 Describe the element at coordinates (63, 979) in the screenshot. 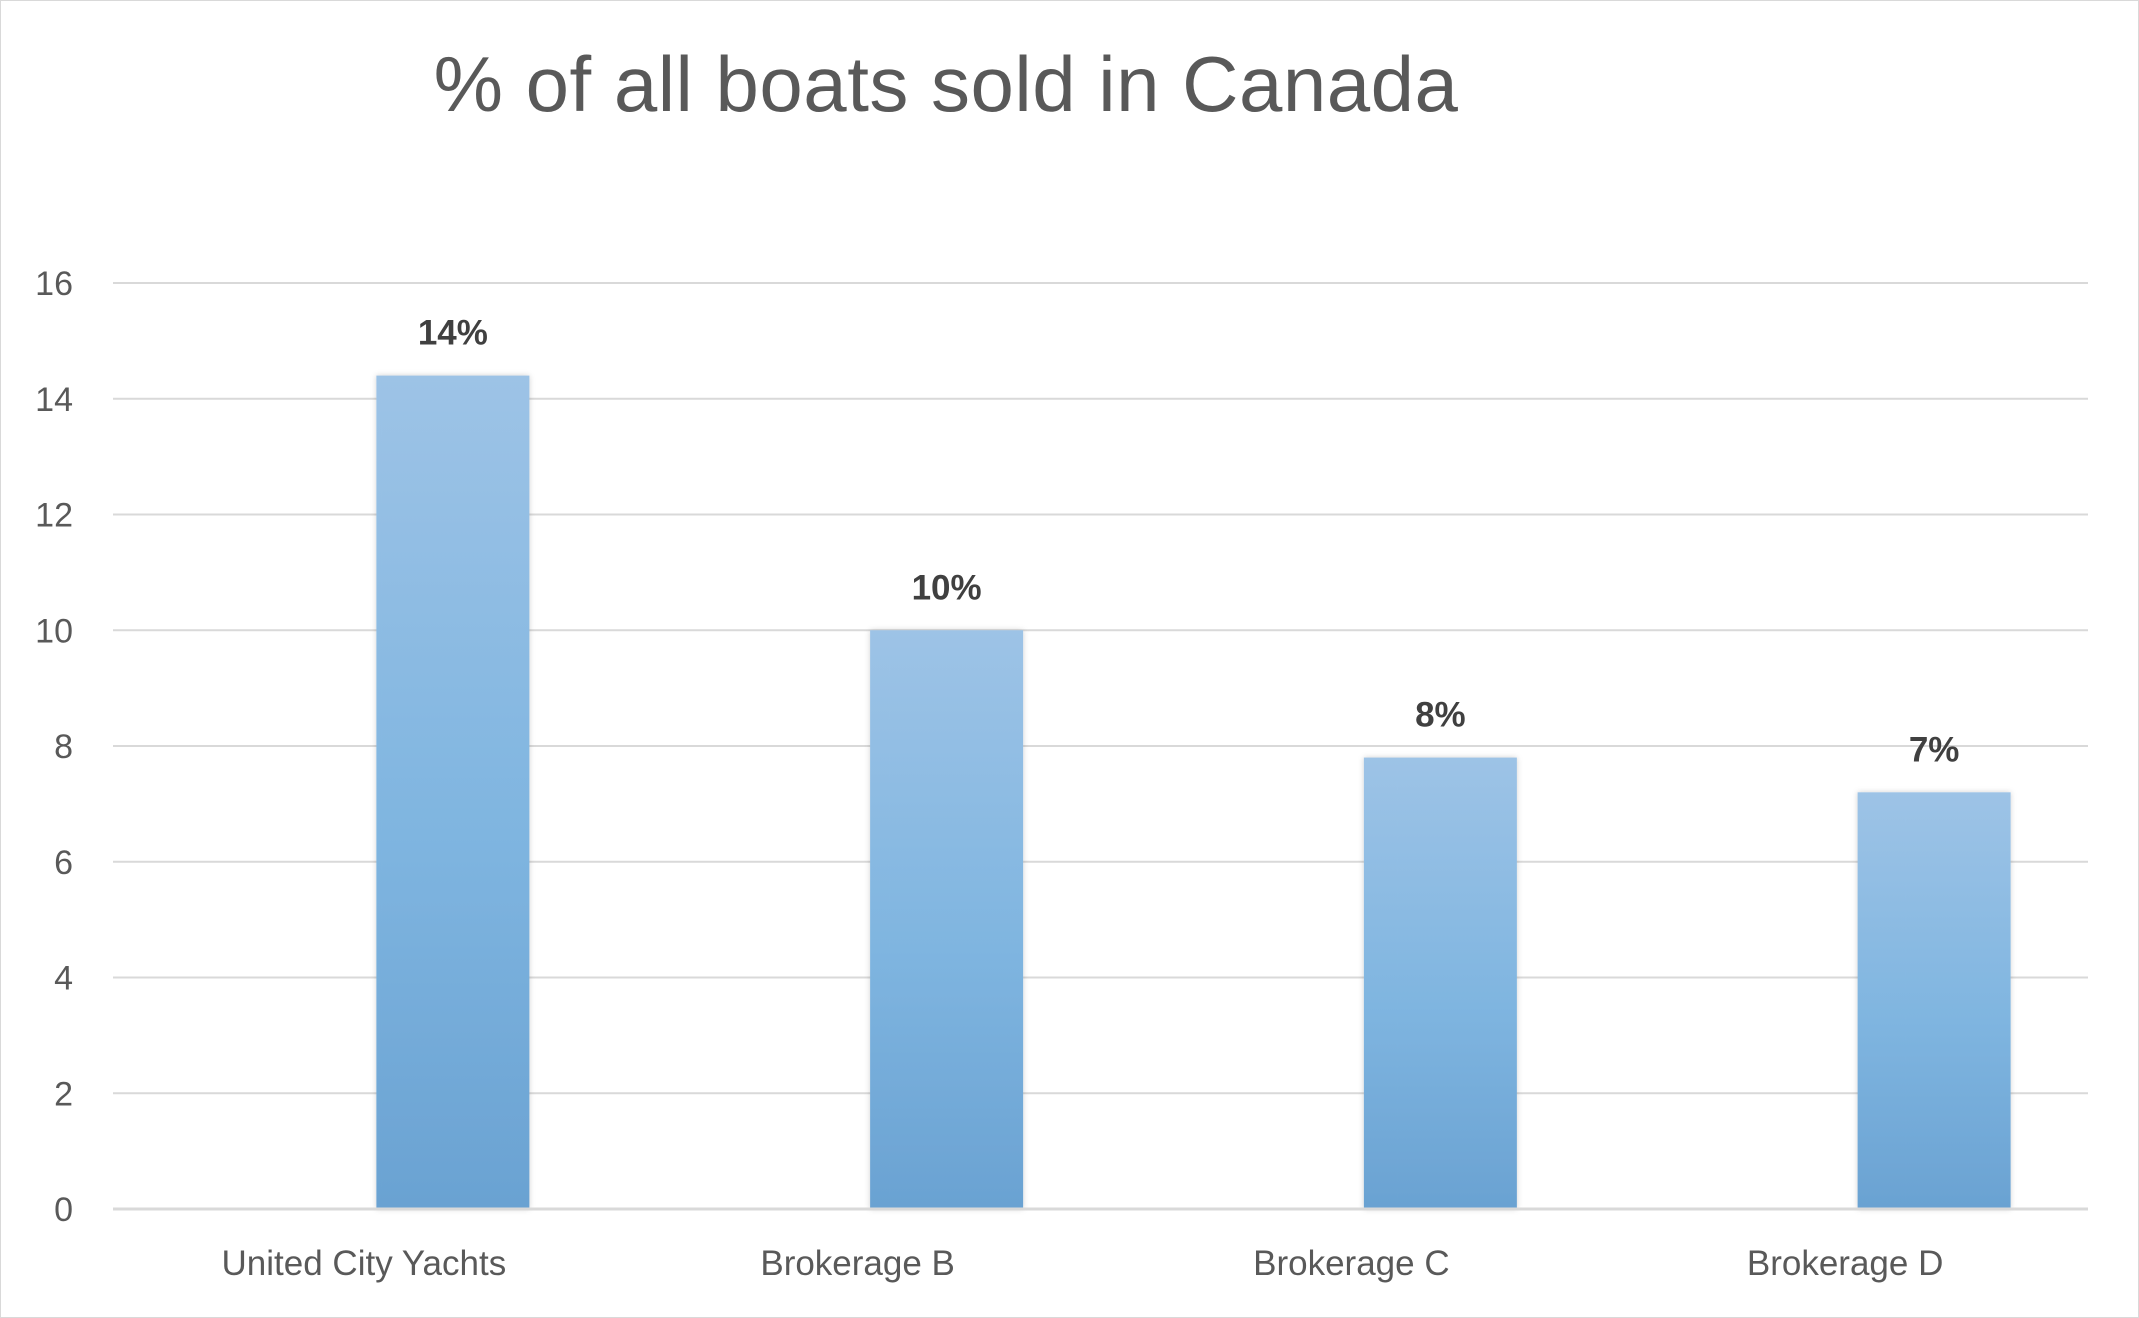

I see `y-tick-label: 4` at that location.